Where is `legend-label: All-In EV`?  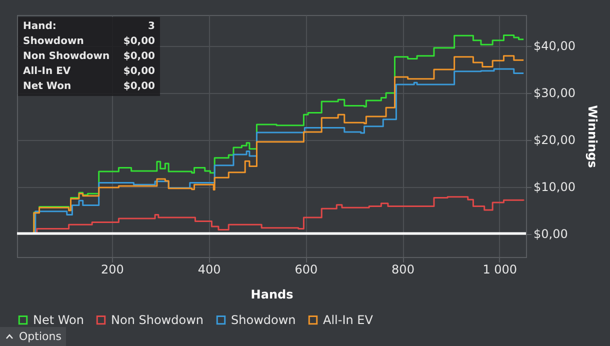
legend-label: All-In EV is located at coordinates (348, 320).